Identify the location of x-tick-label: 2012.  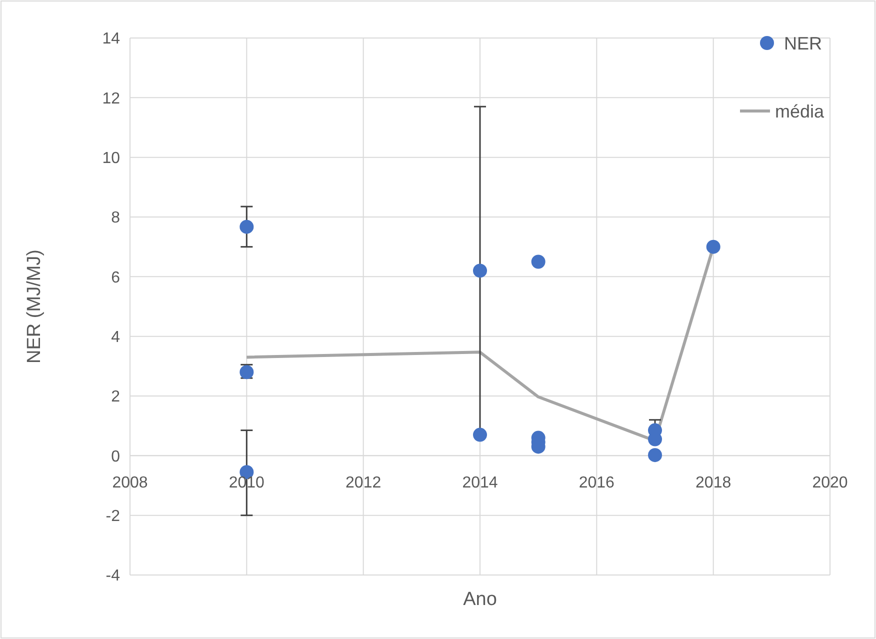
(364, 483).